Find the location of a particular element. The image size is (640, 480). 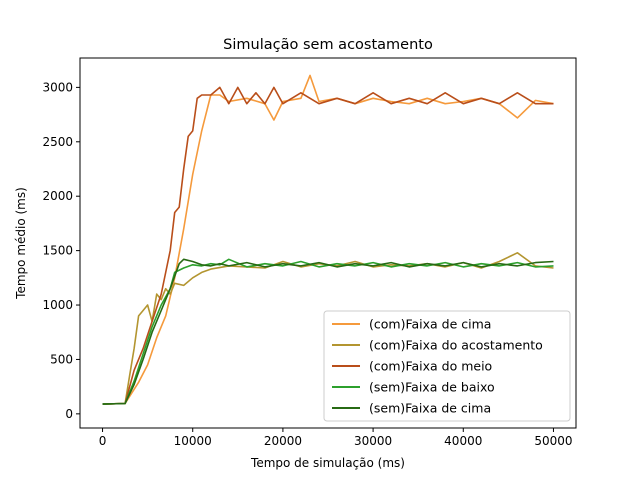

x-tick-label: 40000 is located at coordinates (463, 441).